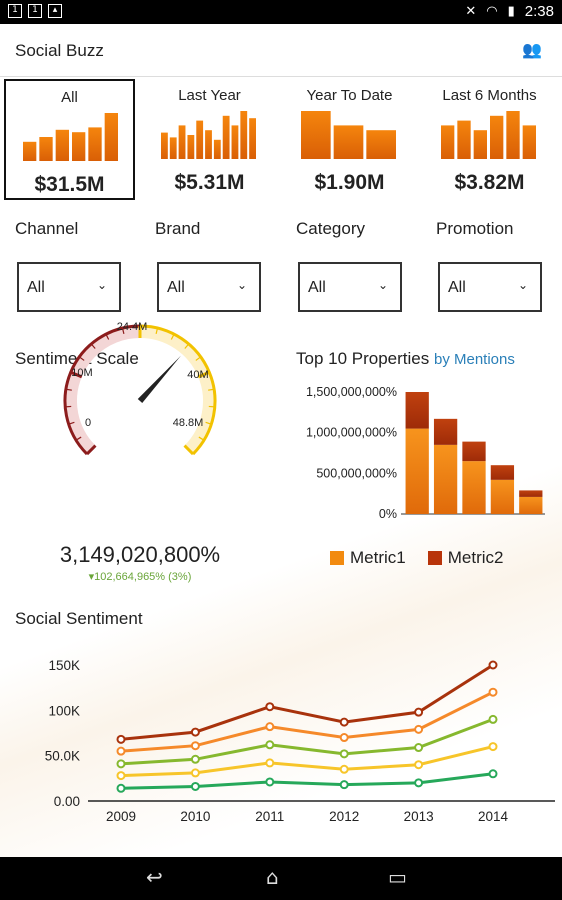 This screenshot has width=562, height=900. Describe the element at coordinates (532, 49) in the screenshot. I see `people-icon: 👥` at that location.